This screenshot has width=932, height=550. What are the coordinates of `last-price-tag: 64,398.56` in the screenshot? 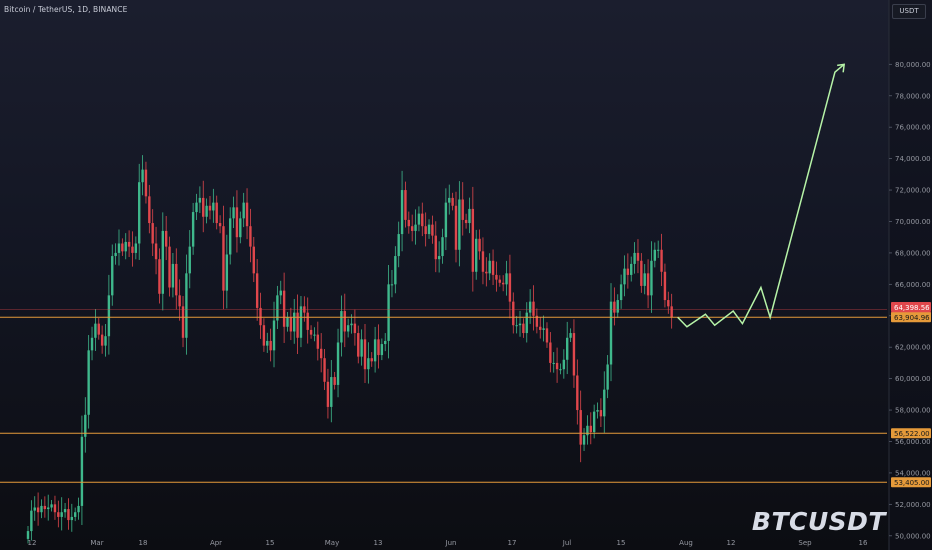 It's located at (912, 308).